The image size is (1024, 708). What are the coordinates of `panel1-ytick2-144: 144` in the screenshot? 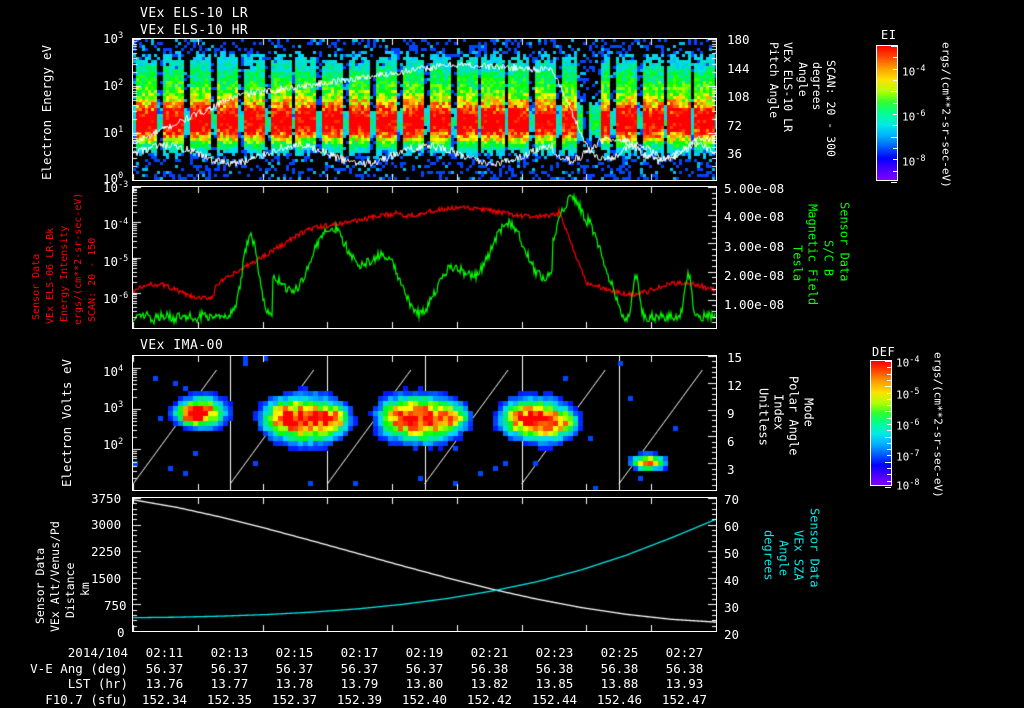 It's located at (738, 68).